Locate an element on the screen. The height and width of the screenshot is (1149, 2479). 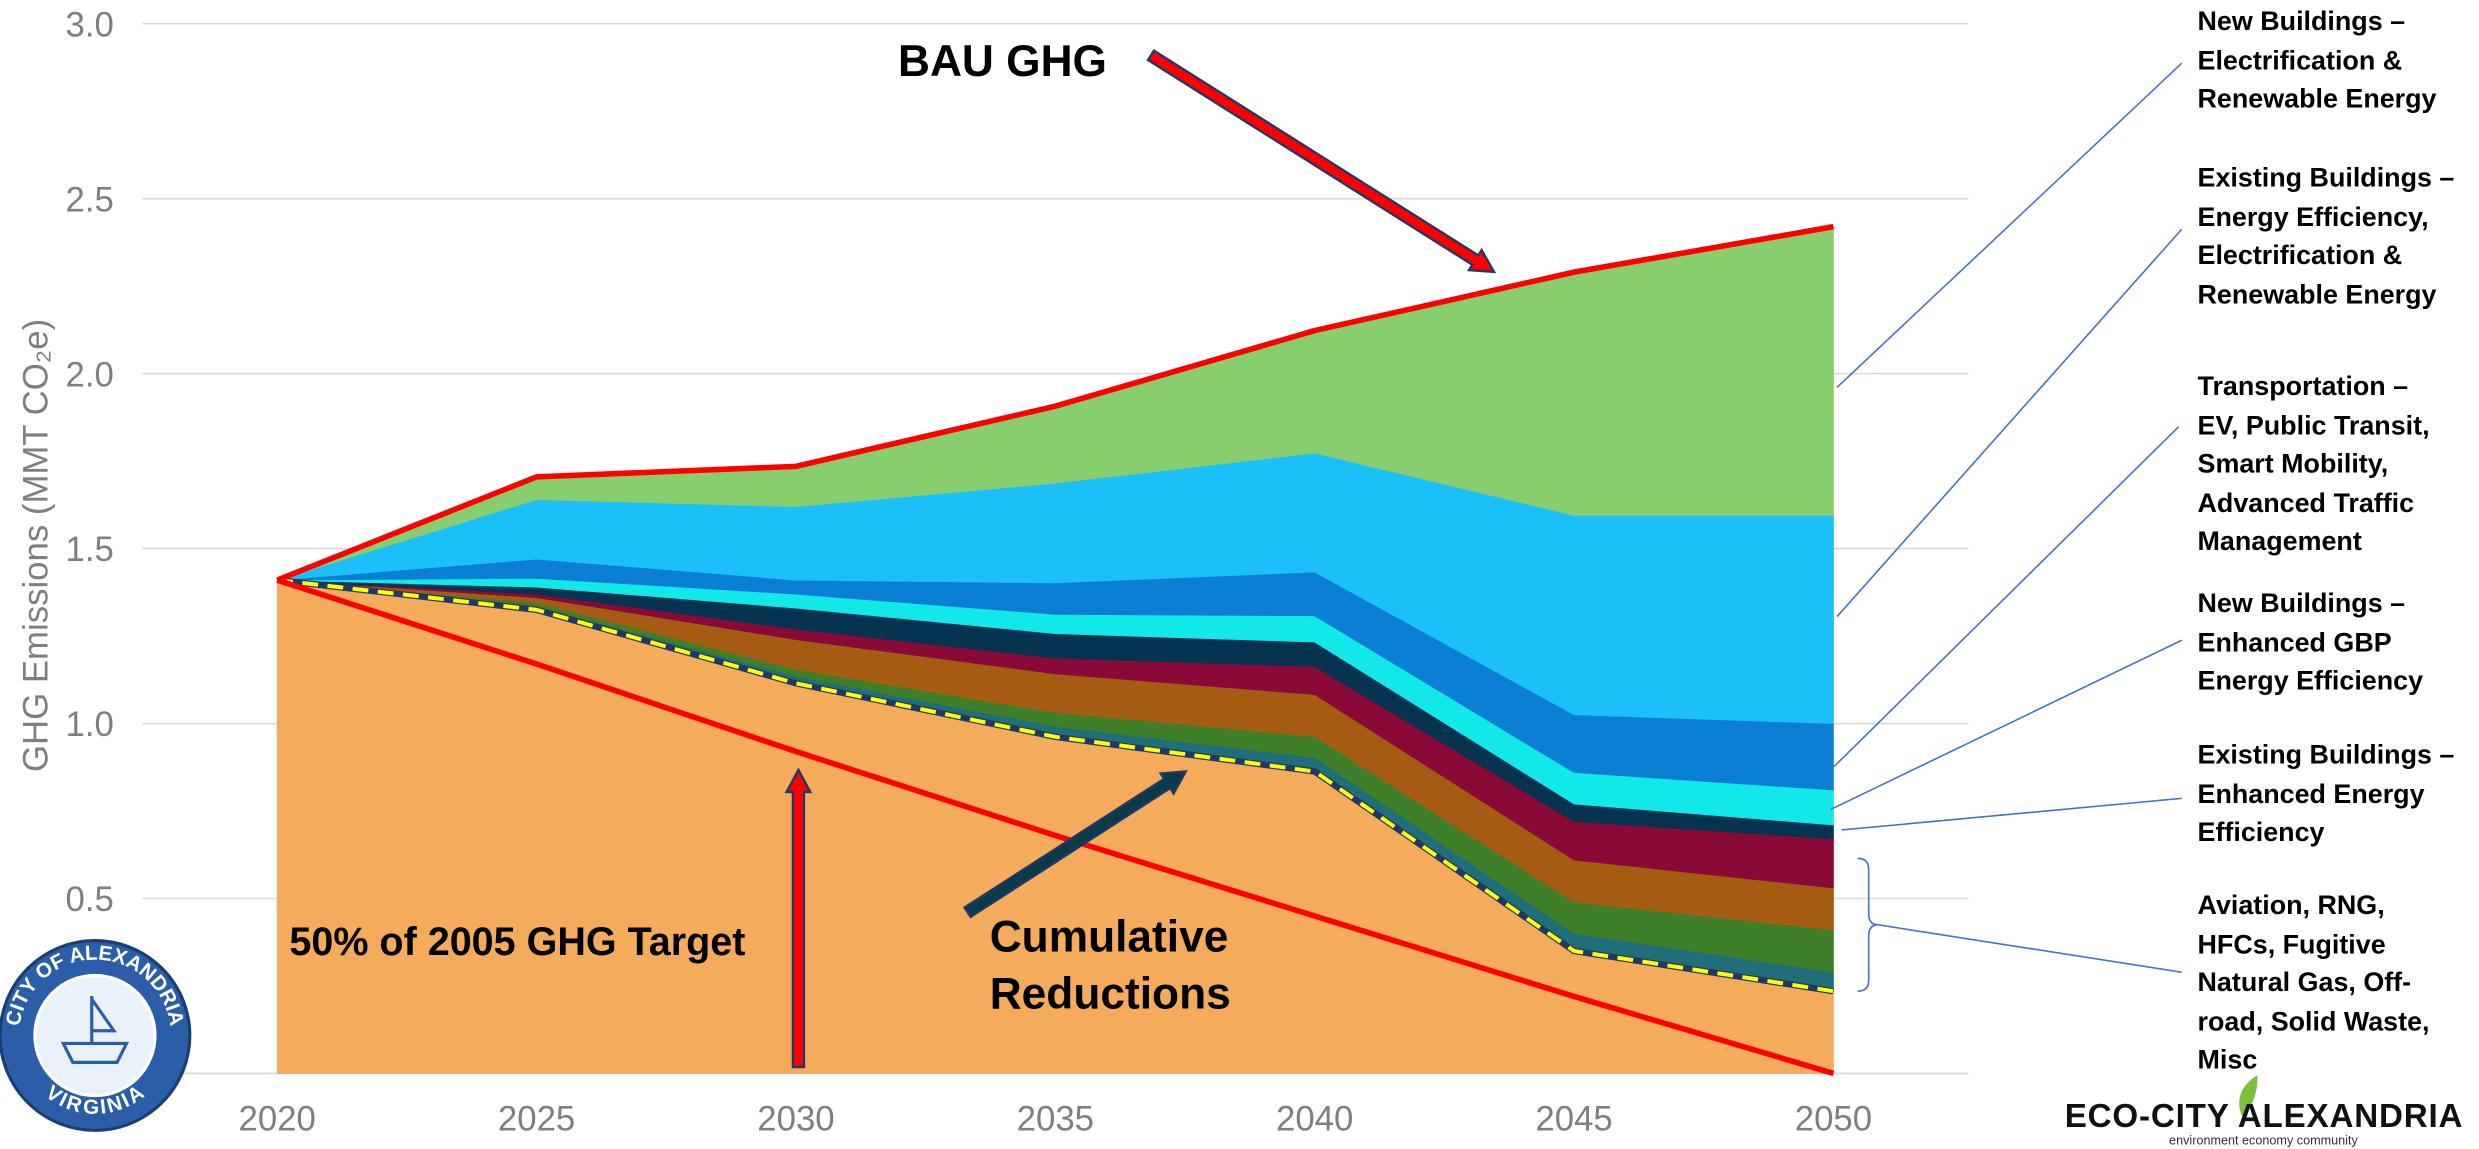
annotation-cumulative-box: Cumulative Reductions is located at coordinates (1110, 965).